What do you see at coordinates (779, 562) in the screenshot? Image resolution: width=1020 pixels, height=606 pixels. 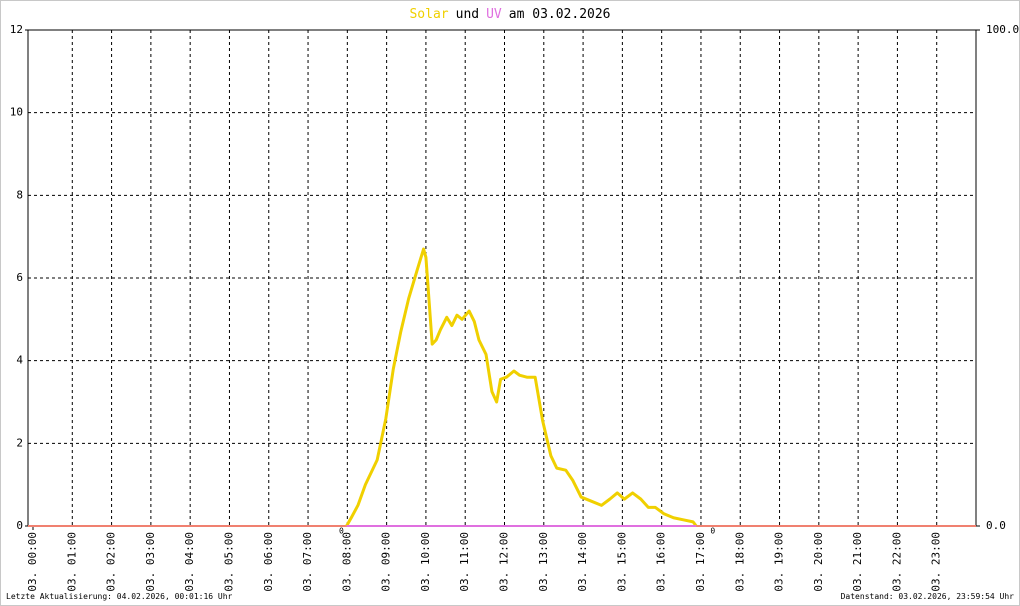 I see `x-tick-label: 03. 19:00` at bounding box center [779, 562].